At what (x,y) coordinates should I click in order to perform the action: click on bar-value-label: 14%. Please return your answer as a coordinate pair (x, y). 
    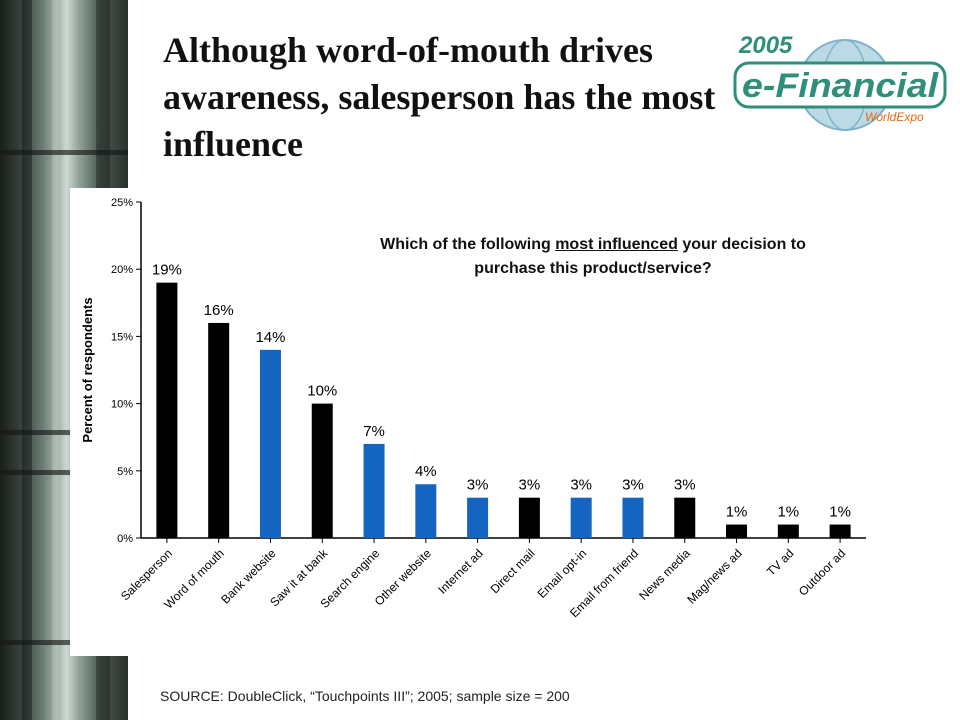
    Looking at the image, I should click on (270, 337).